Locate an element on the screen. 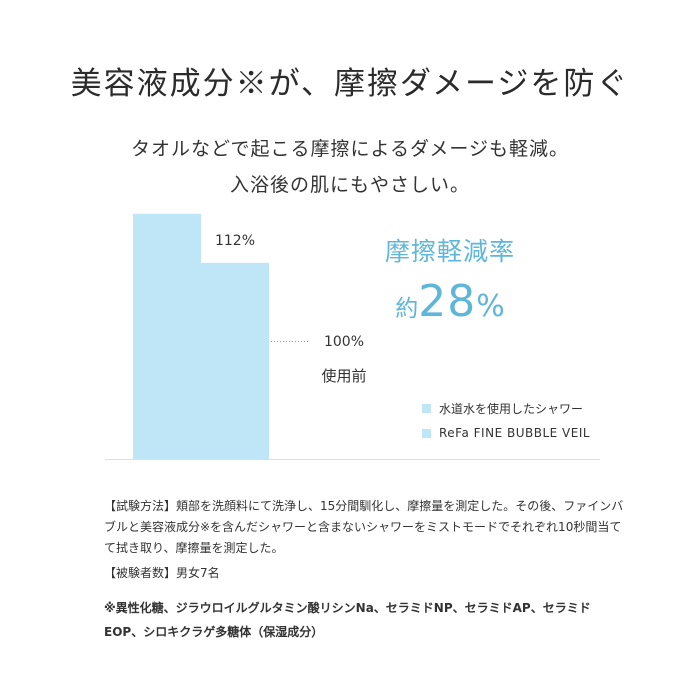 Image resolution: width=700 pixels, height=700 pixels. reduction-rate-unit: % is located at coordinates (490, 306).